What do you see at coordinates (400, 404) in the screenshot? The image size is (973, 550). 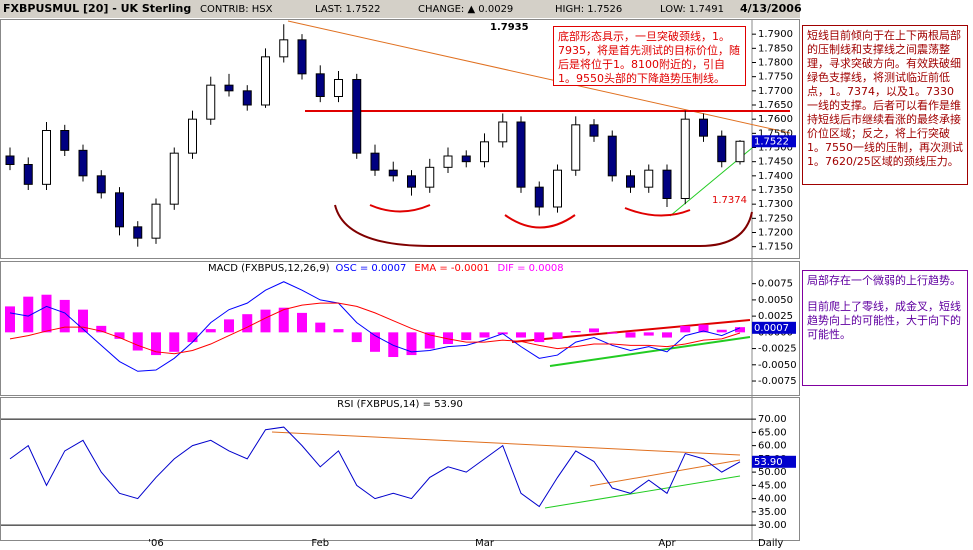 I see `rsi-title: RSI (FXBPUS,14) = 53.90` at bounding box center [400, 404].